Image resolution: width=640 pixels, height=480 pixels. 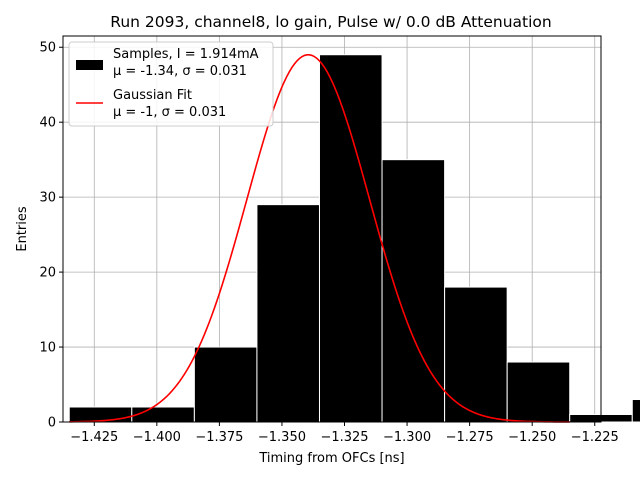 What do you see at coordinates (169, 112) in the screenshot?
I see `legend-fit-stats: μ = -1, σ = 0.031` at bounding box center [169, 112].